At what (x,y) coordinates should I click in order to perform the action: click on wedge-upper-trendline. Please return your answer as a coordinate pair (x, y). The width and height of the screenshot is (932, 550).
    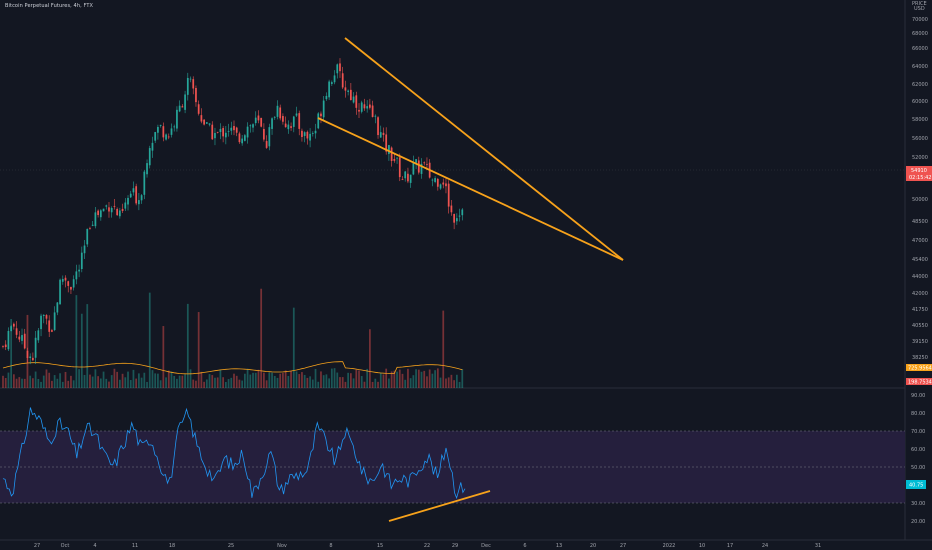
    Looking at the image, I should click on (484, 149).